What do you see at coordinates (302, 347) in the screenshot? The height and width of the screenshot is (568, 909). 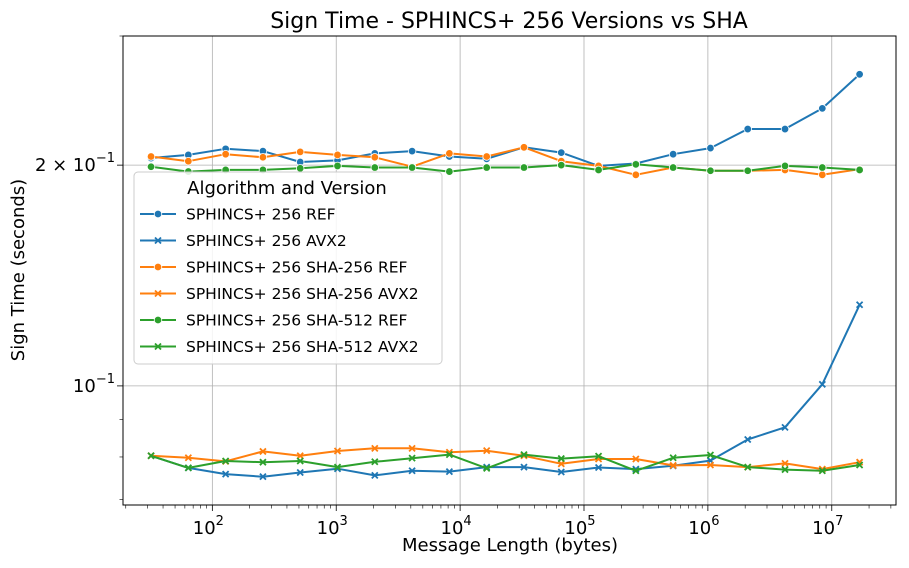 I see `legend-label: SPHINCS+ 256 SHA-512 AVX2` at bounding box center [302, 347].